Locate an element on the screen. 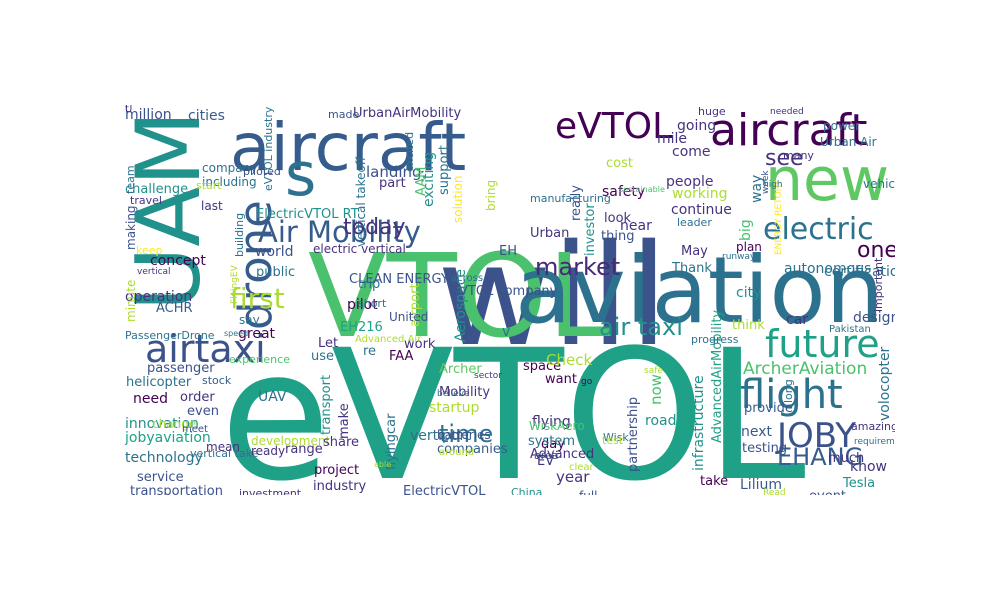 This screenshot has width=1000, height=600. word-cloud-word: U is located at coordinates (129, 110).